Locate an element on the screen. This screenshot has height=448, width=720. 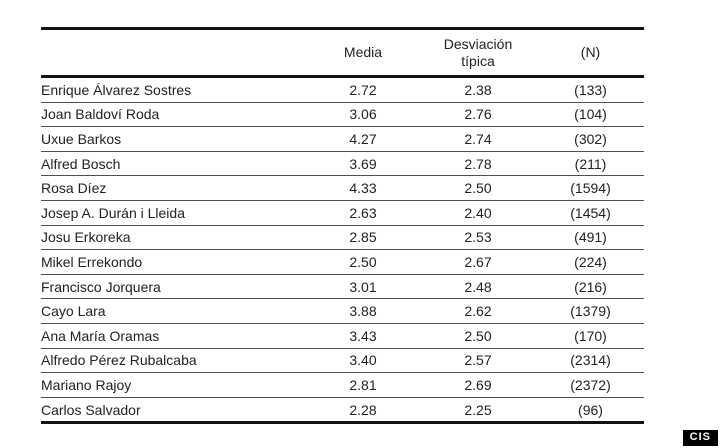
cell-name: Alfred Bosch is located at coordinates (174, 164).